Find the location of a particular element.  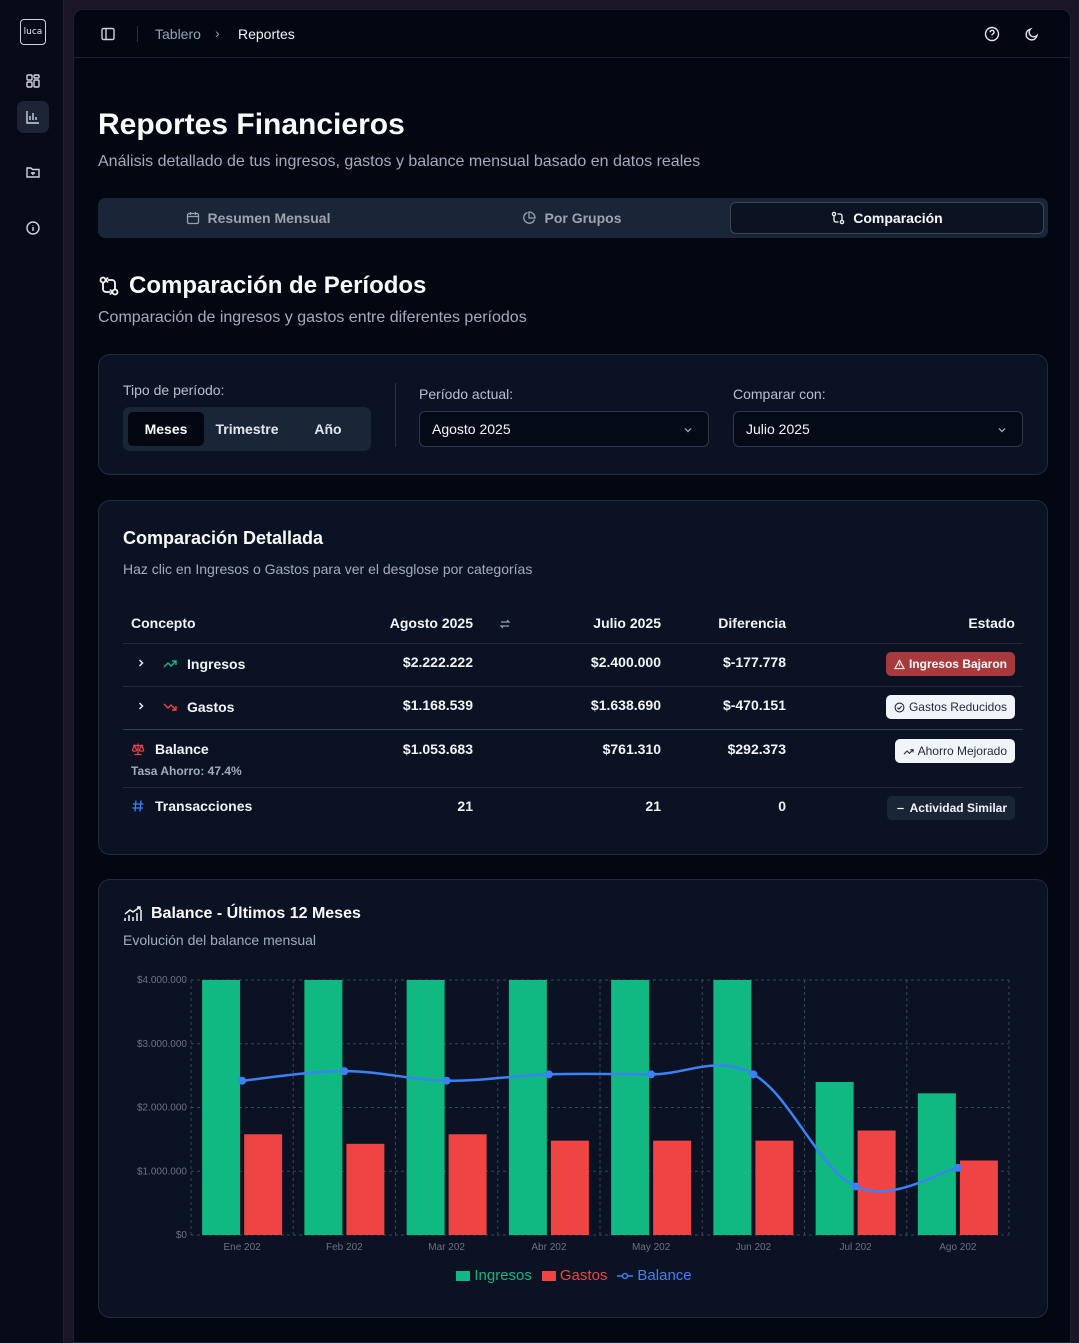

help-icon is located at coordinates (992, 34).